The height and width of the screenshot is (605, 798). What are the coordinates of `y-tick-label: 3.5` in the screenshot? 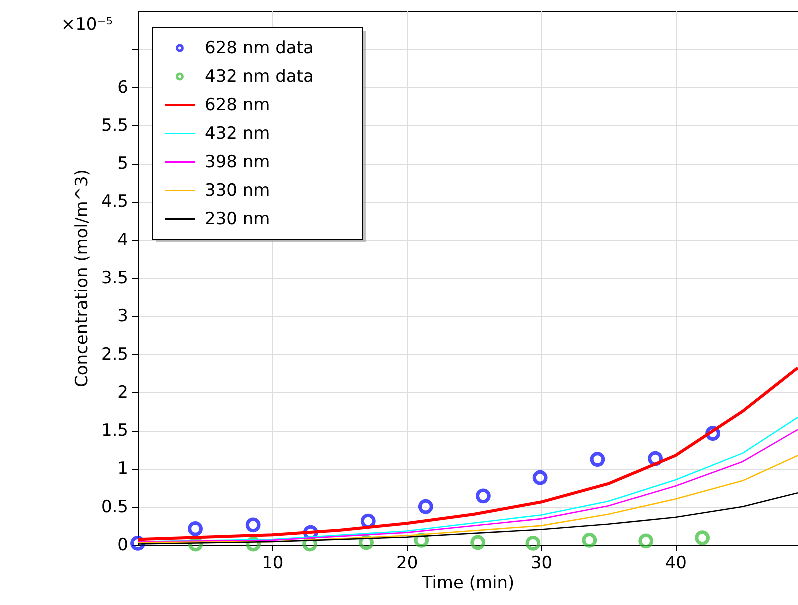 It's located at (114, 278).